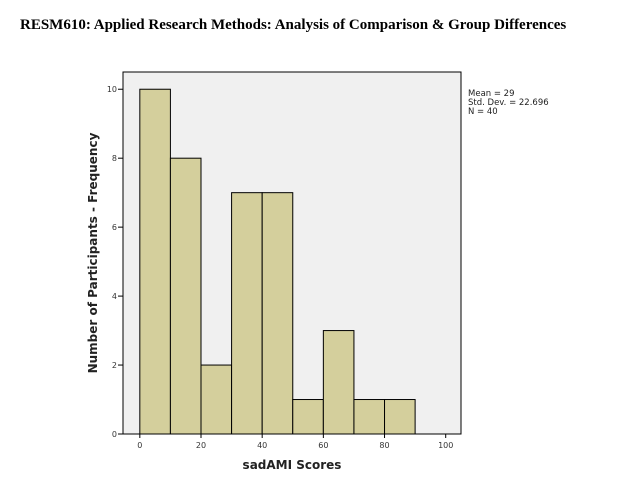  Describe the element at coordinates (491, 94) in the screenshot. I see `stat-line-0: Mean = 29` at that location.